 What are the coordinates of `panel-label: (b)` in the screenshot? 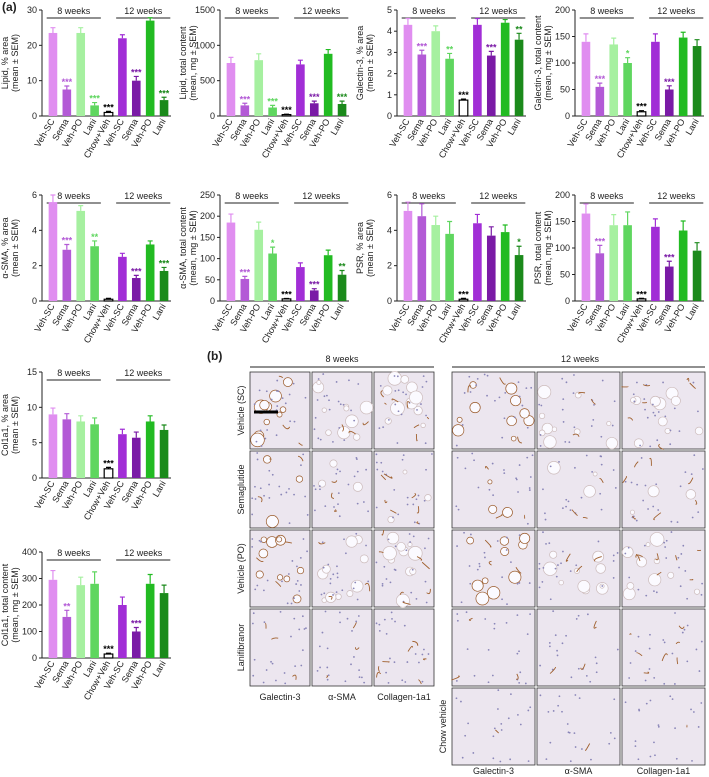 It's located at (214, 356).